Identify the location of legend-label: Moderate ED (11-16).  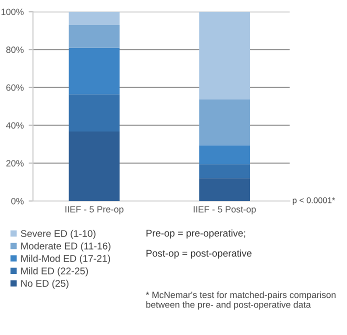
(65, 247).